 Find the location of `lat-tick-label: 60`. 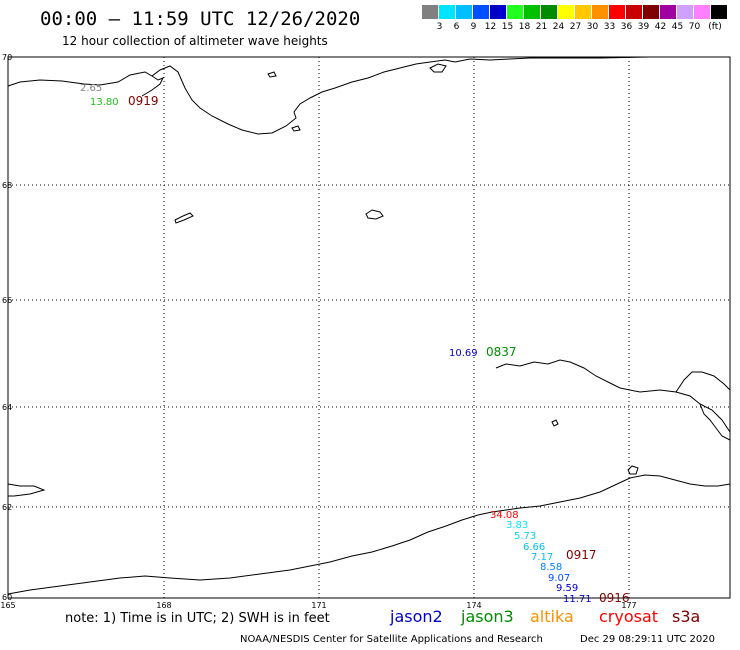

lat-tick-label: 60 is located at coordinates (7, 597).